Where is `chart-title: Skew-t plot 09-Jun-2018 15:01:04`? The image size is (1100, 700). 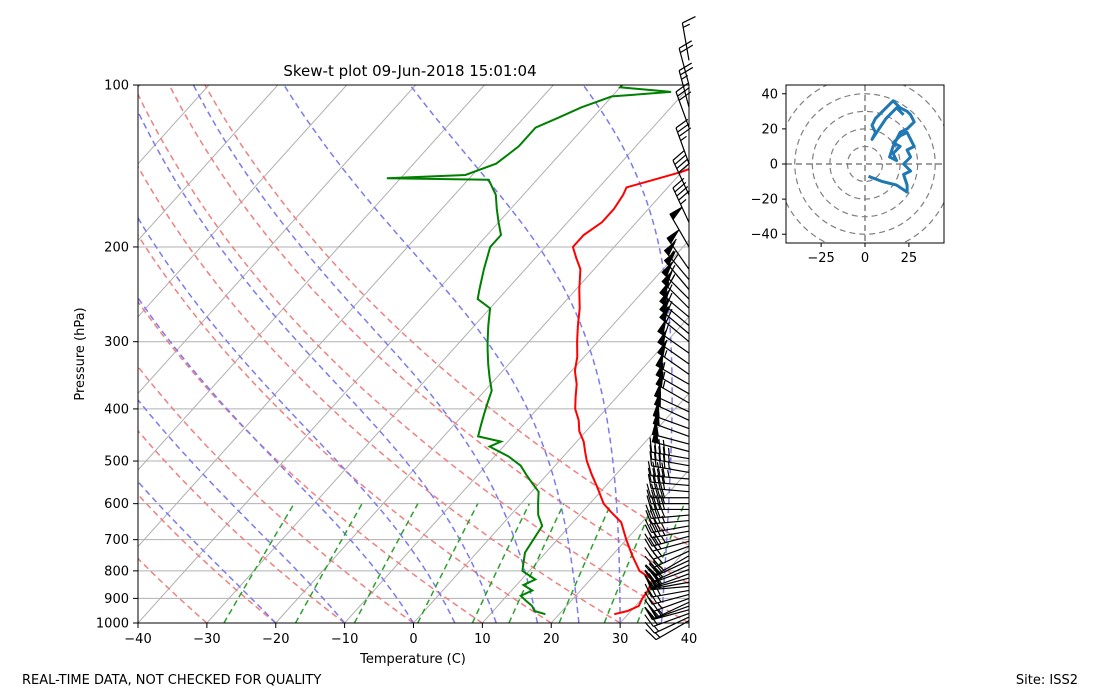
chart-title: Skew-t plot 09-Jun-2018 15:01:04 is located at coordinates (409, 71).